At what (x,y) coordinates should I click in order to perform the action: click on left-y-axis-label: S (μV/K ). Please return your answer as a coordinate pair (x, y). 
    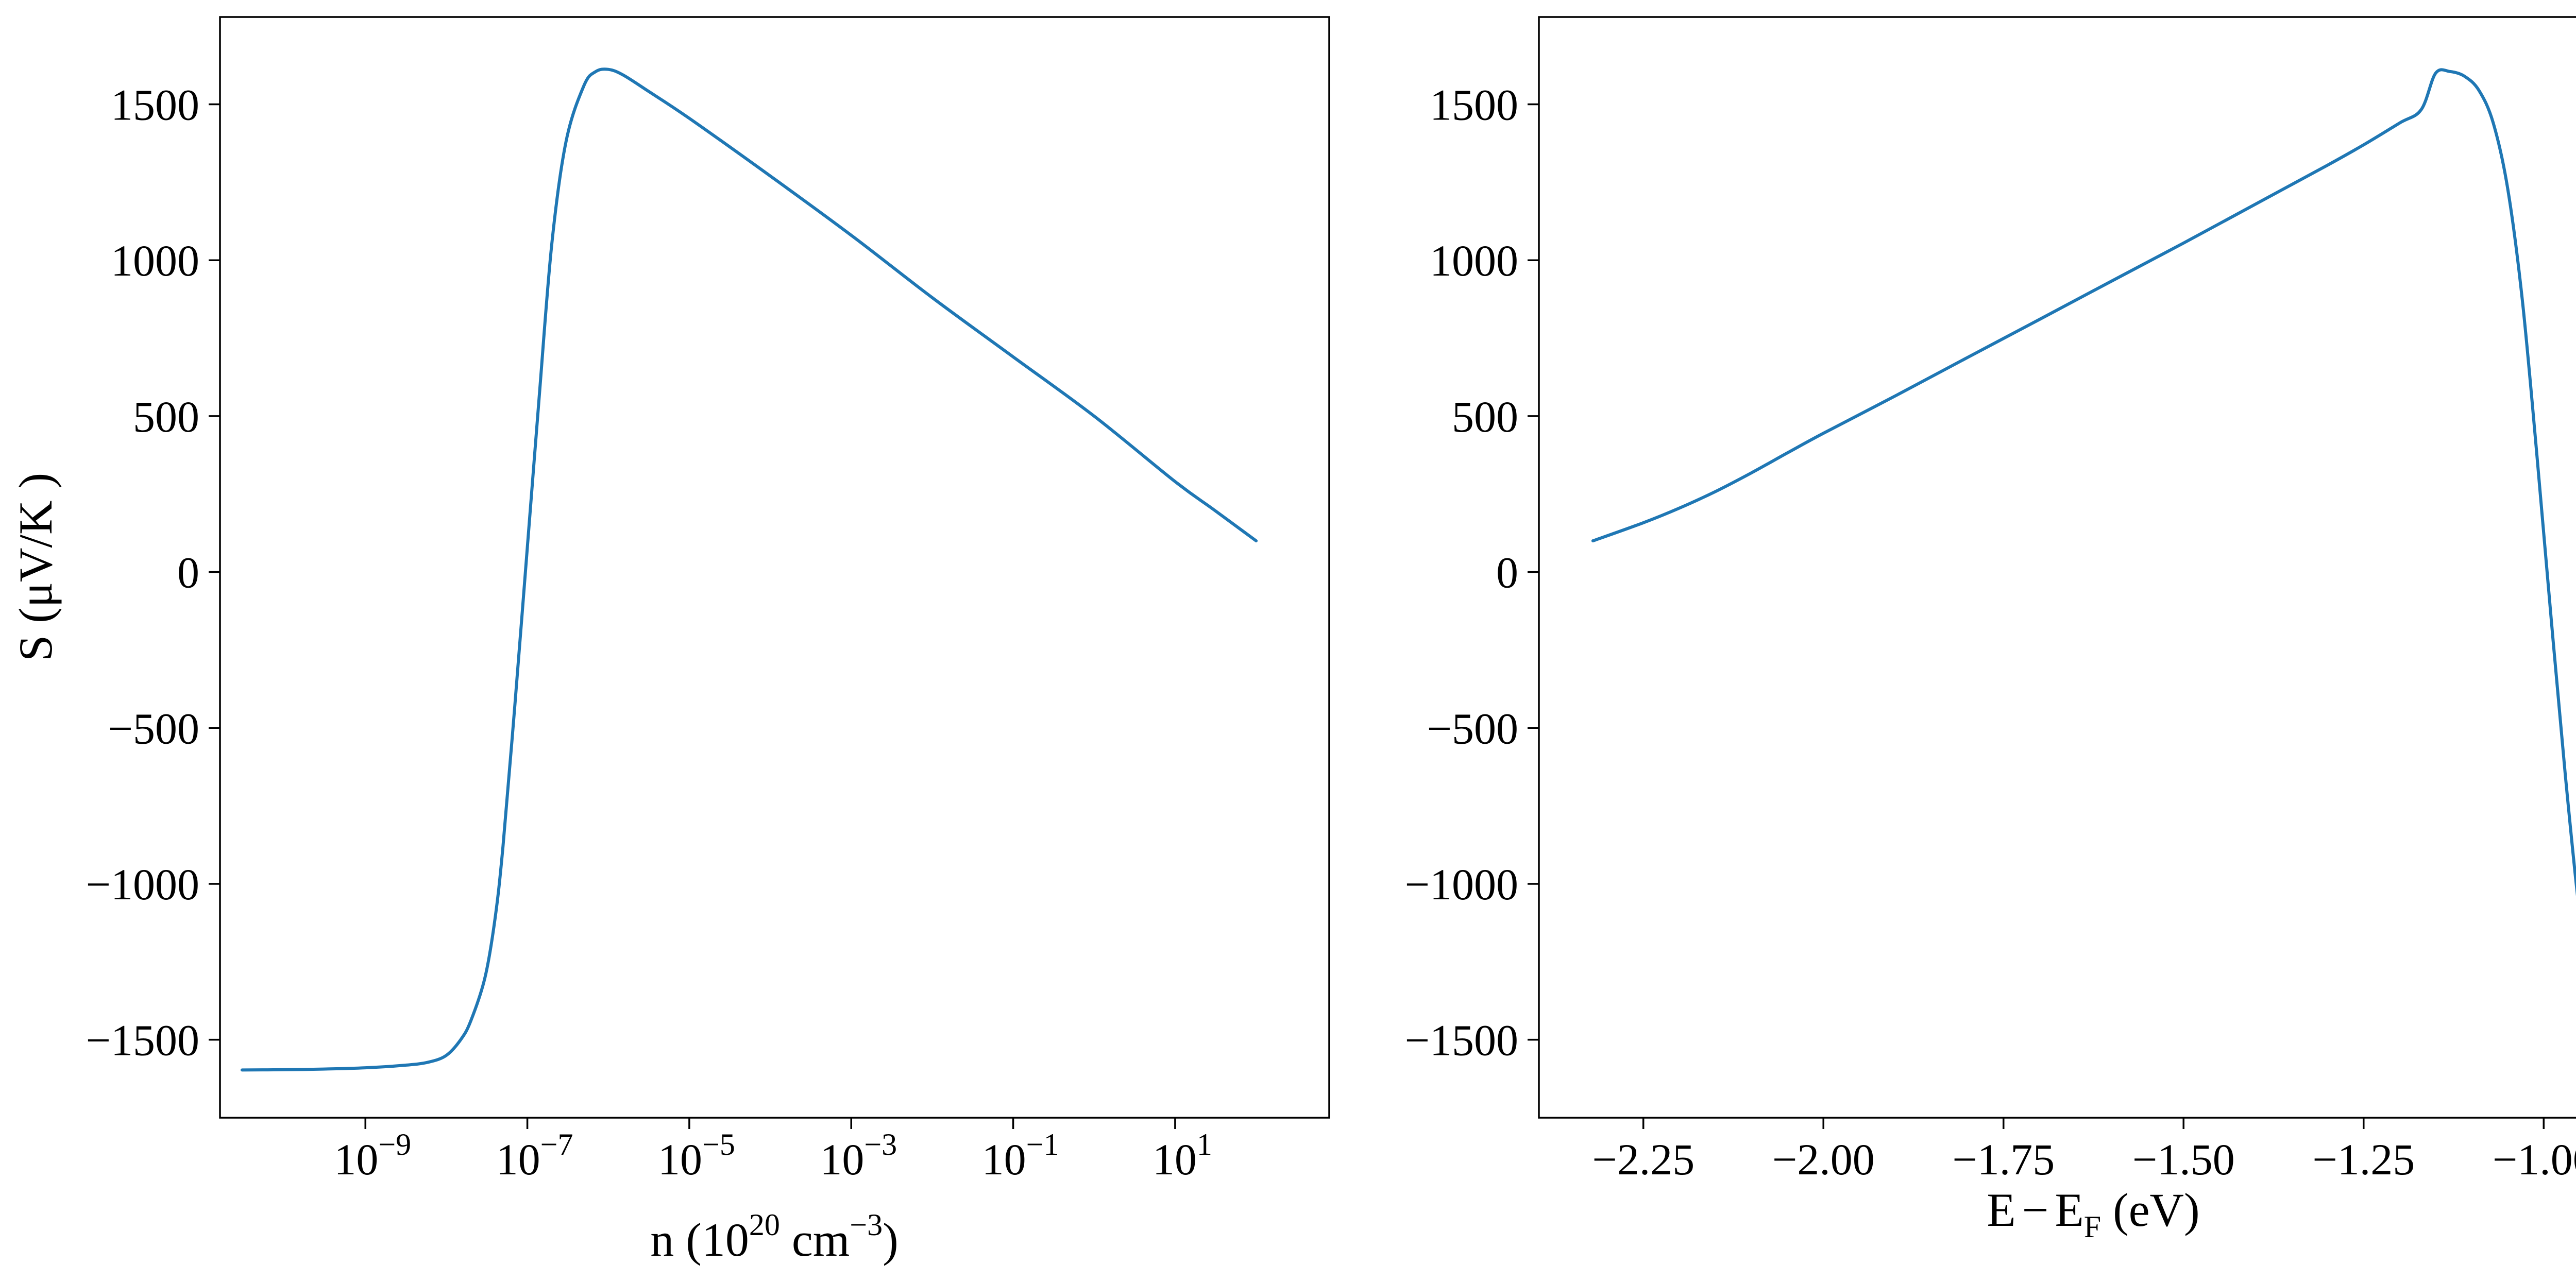
    Looking at the image, I should click on (35, 567).